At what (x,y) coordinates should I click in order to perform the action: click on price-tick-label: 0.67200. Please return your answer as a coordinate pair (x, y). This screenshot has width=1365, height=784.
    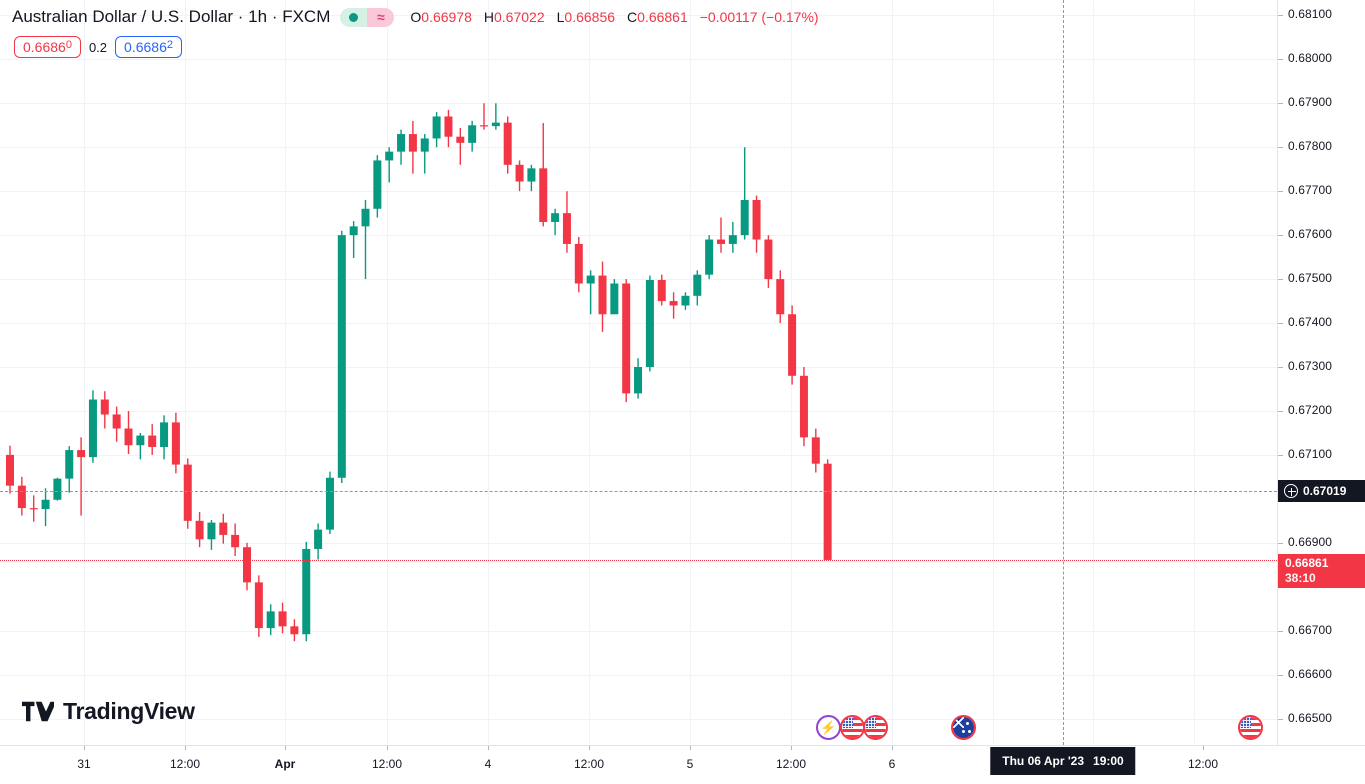
    Looking at the image, I should click on (1310, 409).